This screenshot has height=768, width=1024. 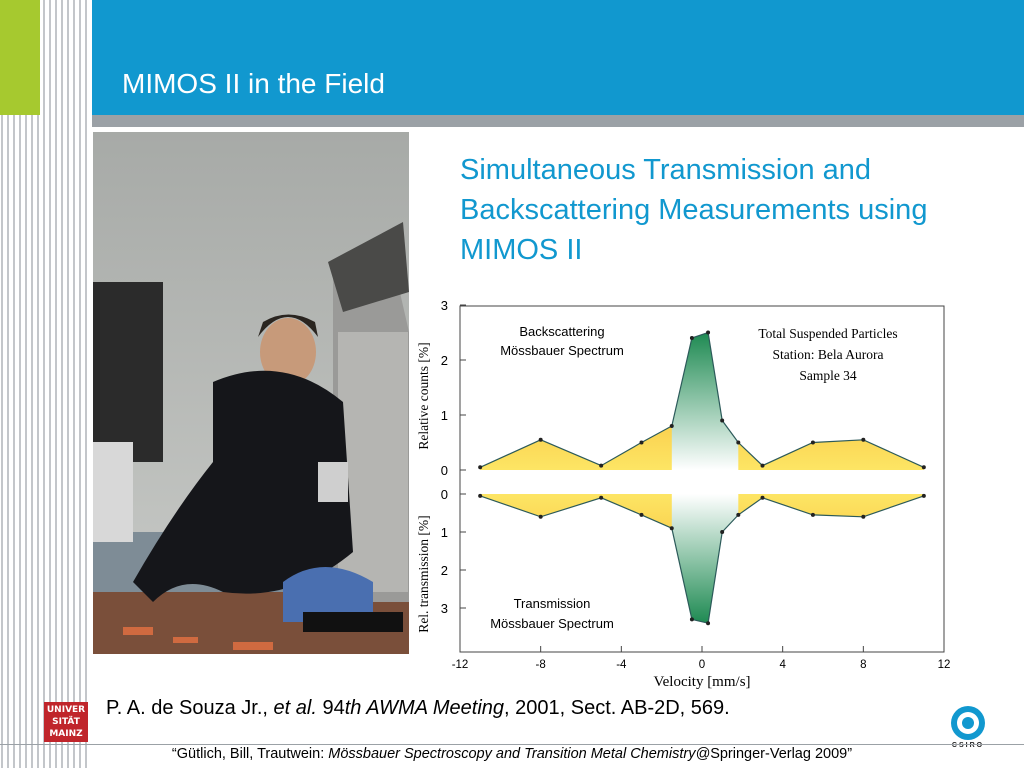 What do you see at coordinates (250, 754) in the screenshot?
I see `footer-prefix: “Gütlich, Bill, Trautwein:` at bounding box center [250, 754].